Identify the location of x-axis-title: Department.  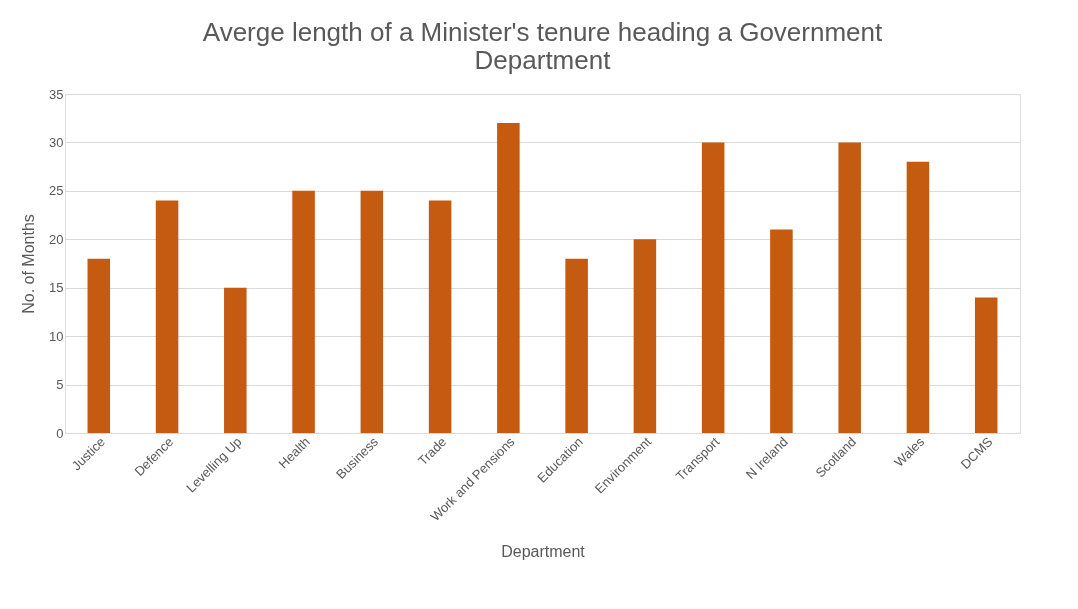
(543, 552).